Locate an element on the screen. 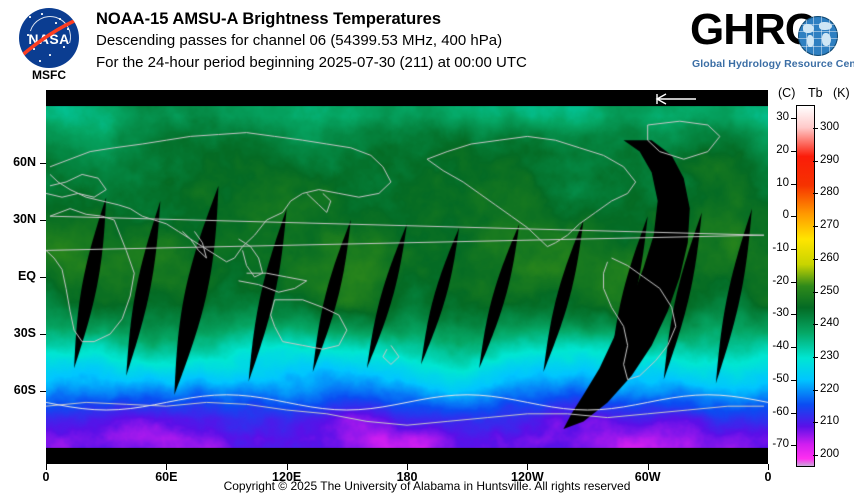  colorbar-label-kelvin: 200 is located at coordinates (830, 454).